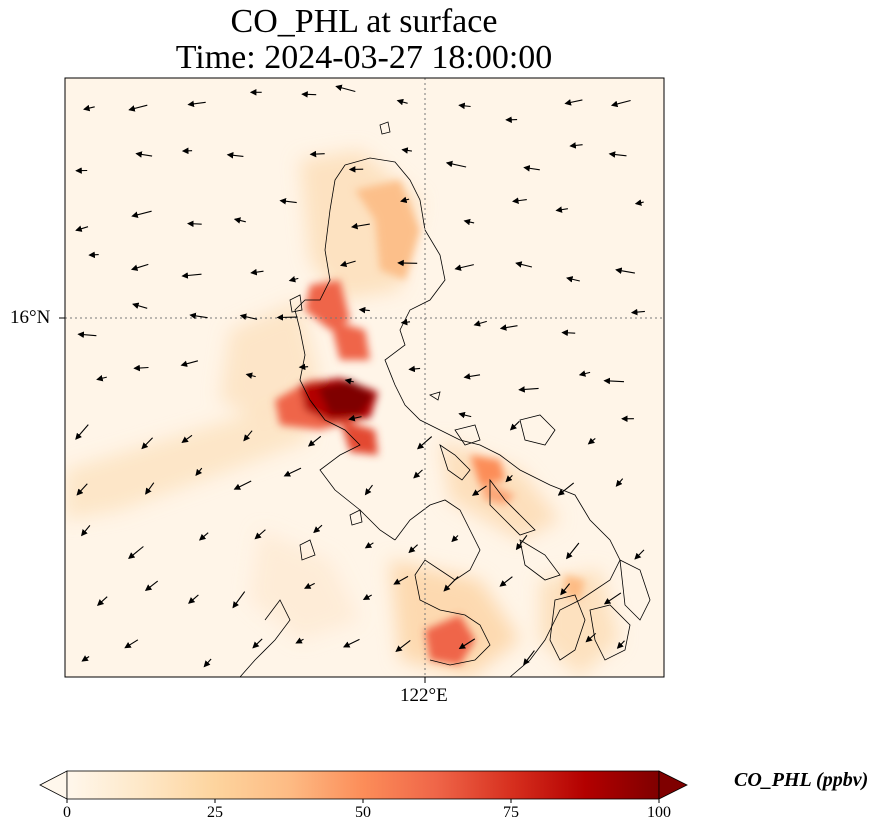  What do you see at coordinates (67, 812) in the screenshot?
I see `colorbar-tick-0: 0` at bounding box center [67, 812].